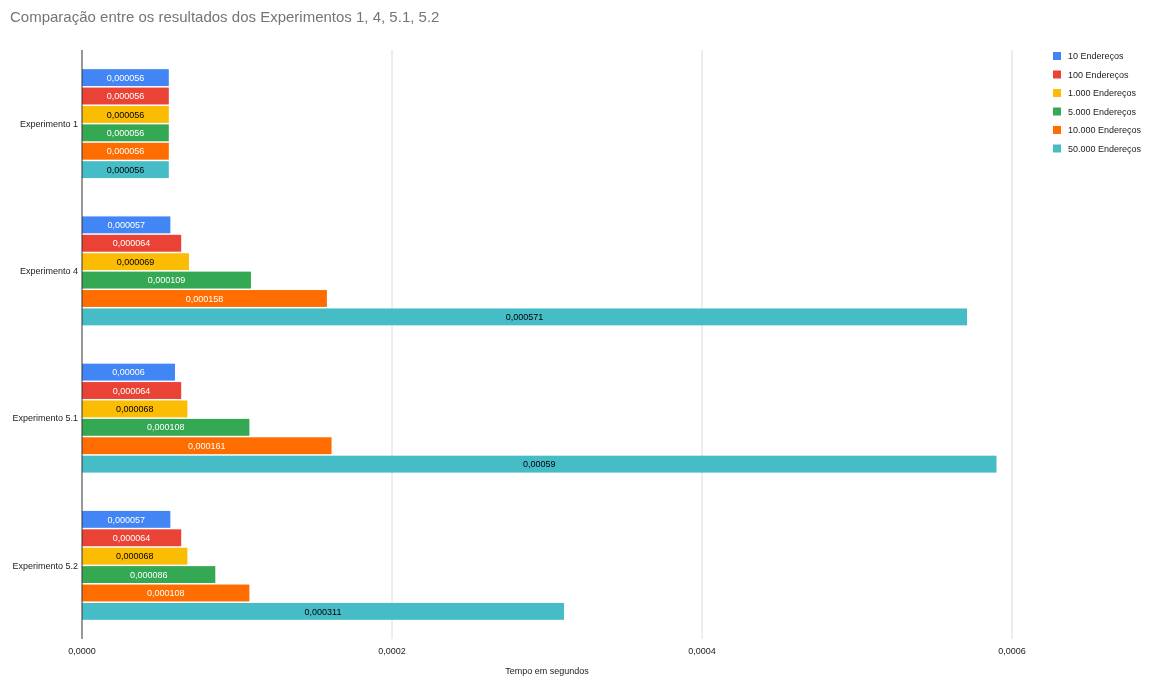  I want to click on legend-label: 50.000 Endereços, so click(1105, 148).